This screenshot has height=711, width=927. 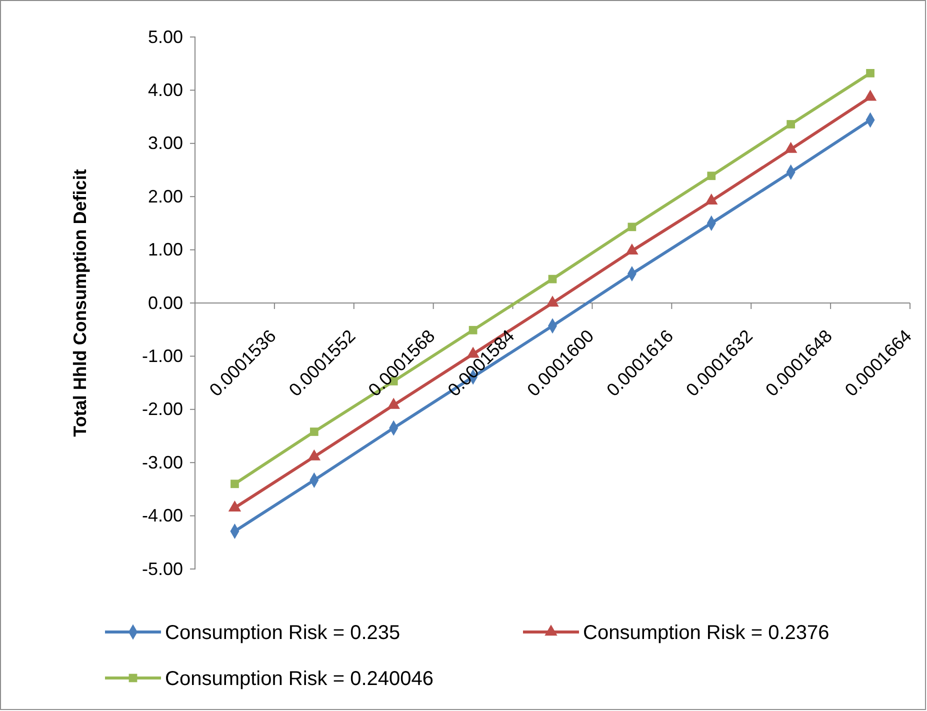 What do you see at coordinates (162, 356) in the screenshot?
I see `y-tick-label: -1.00` at bounding box center [162, 356].